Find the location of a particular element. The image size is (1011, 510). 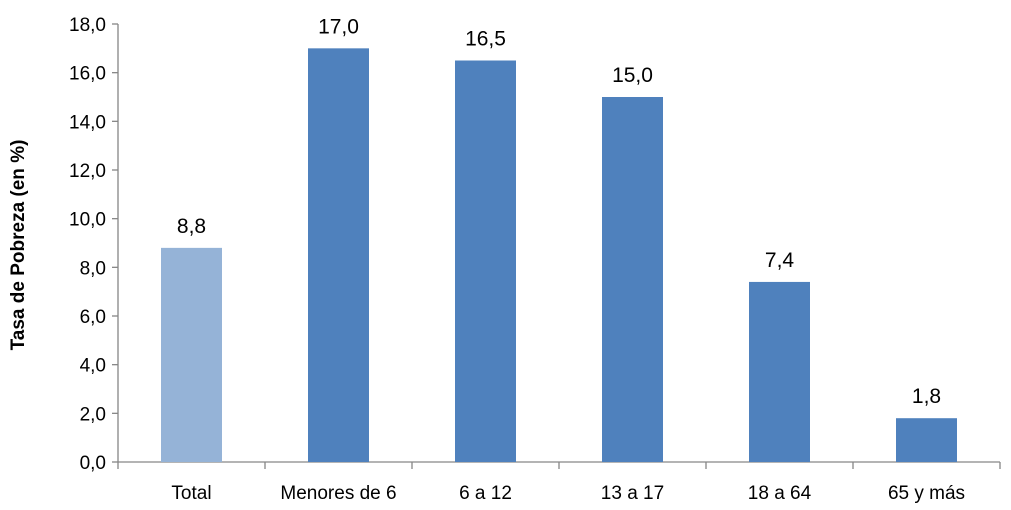

data-label: 17,0 is located at coordinates (338, 26).